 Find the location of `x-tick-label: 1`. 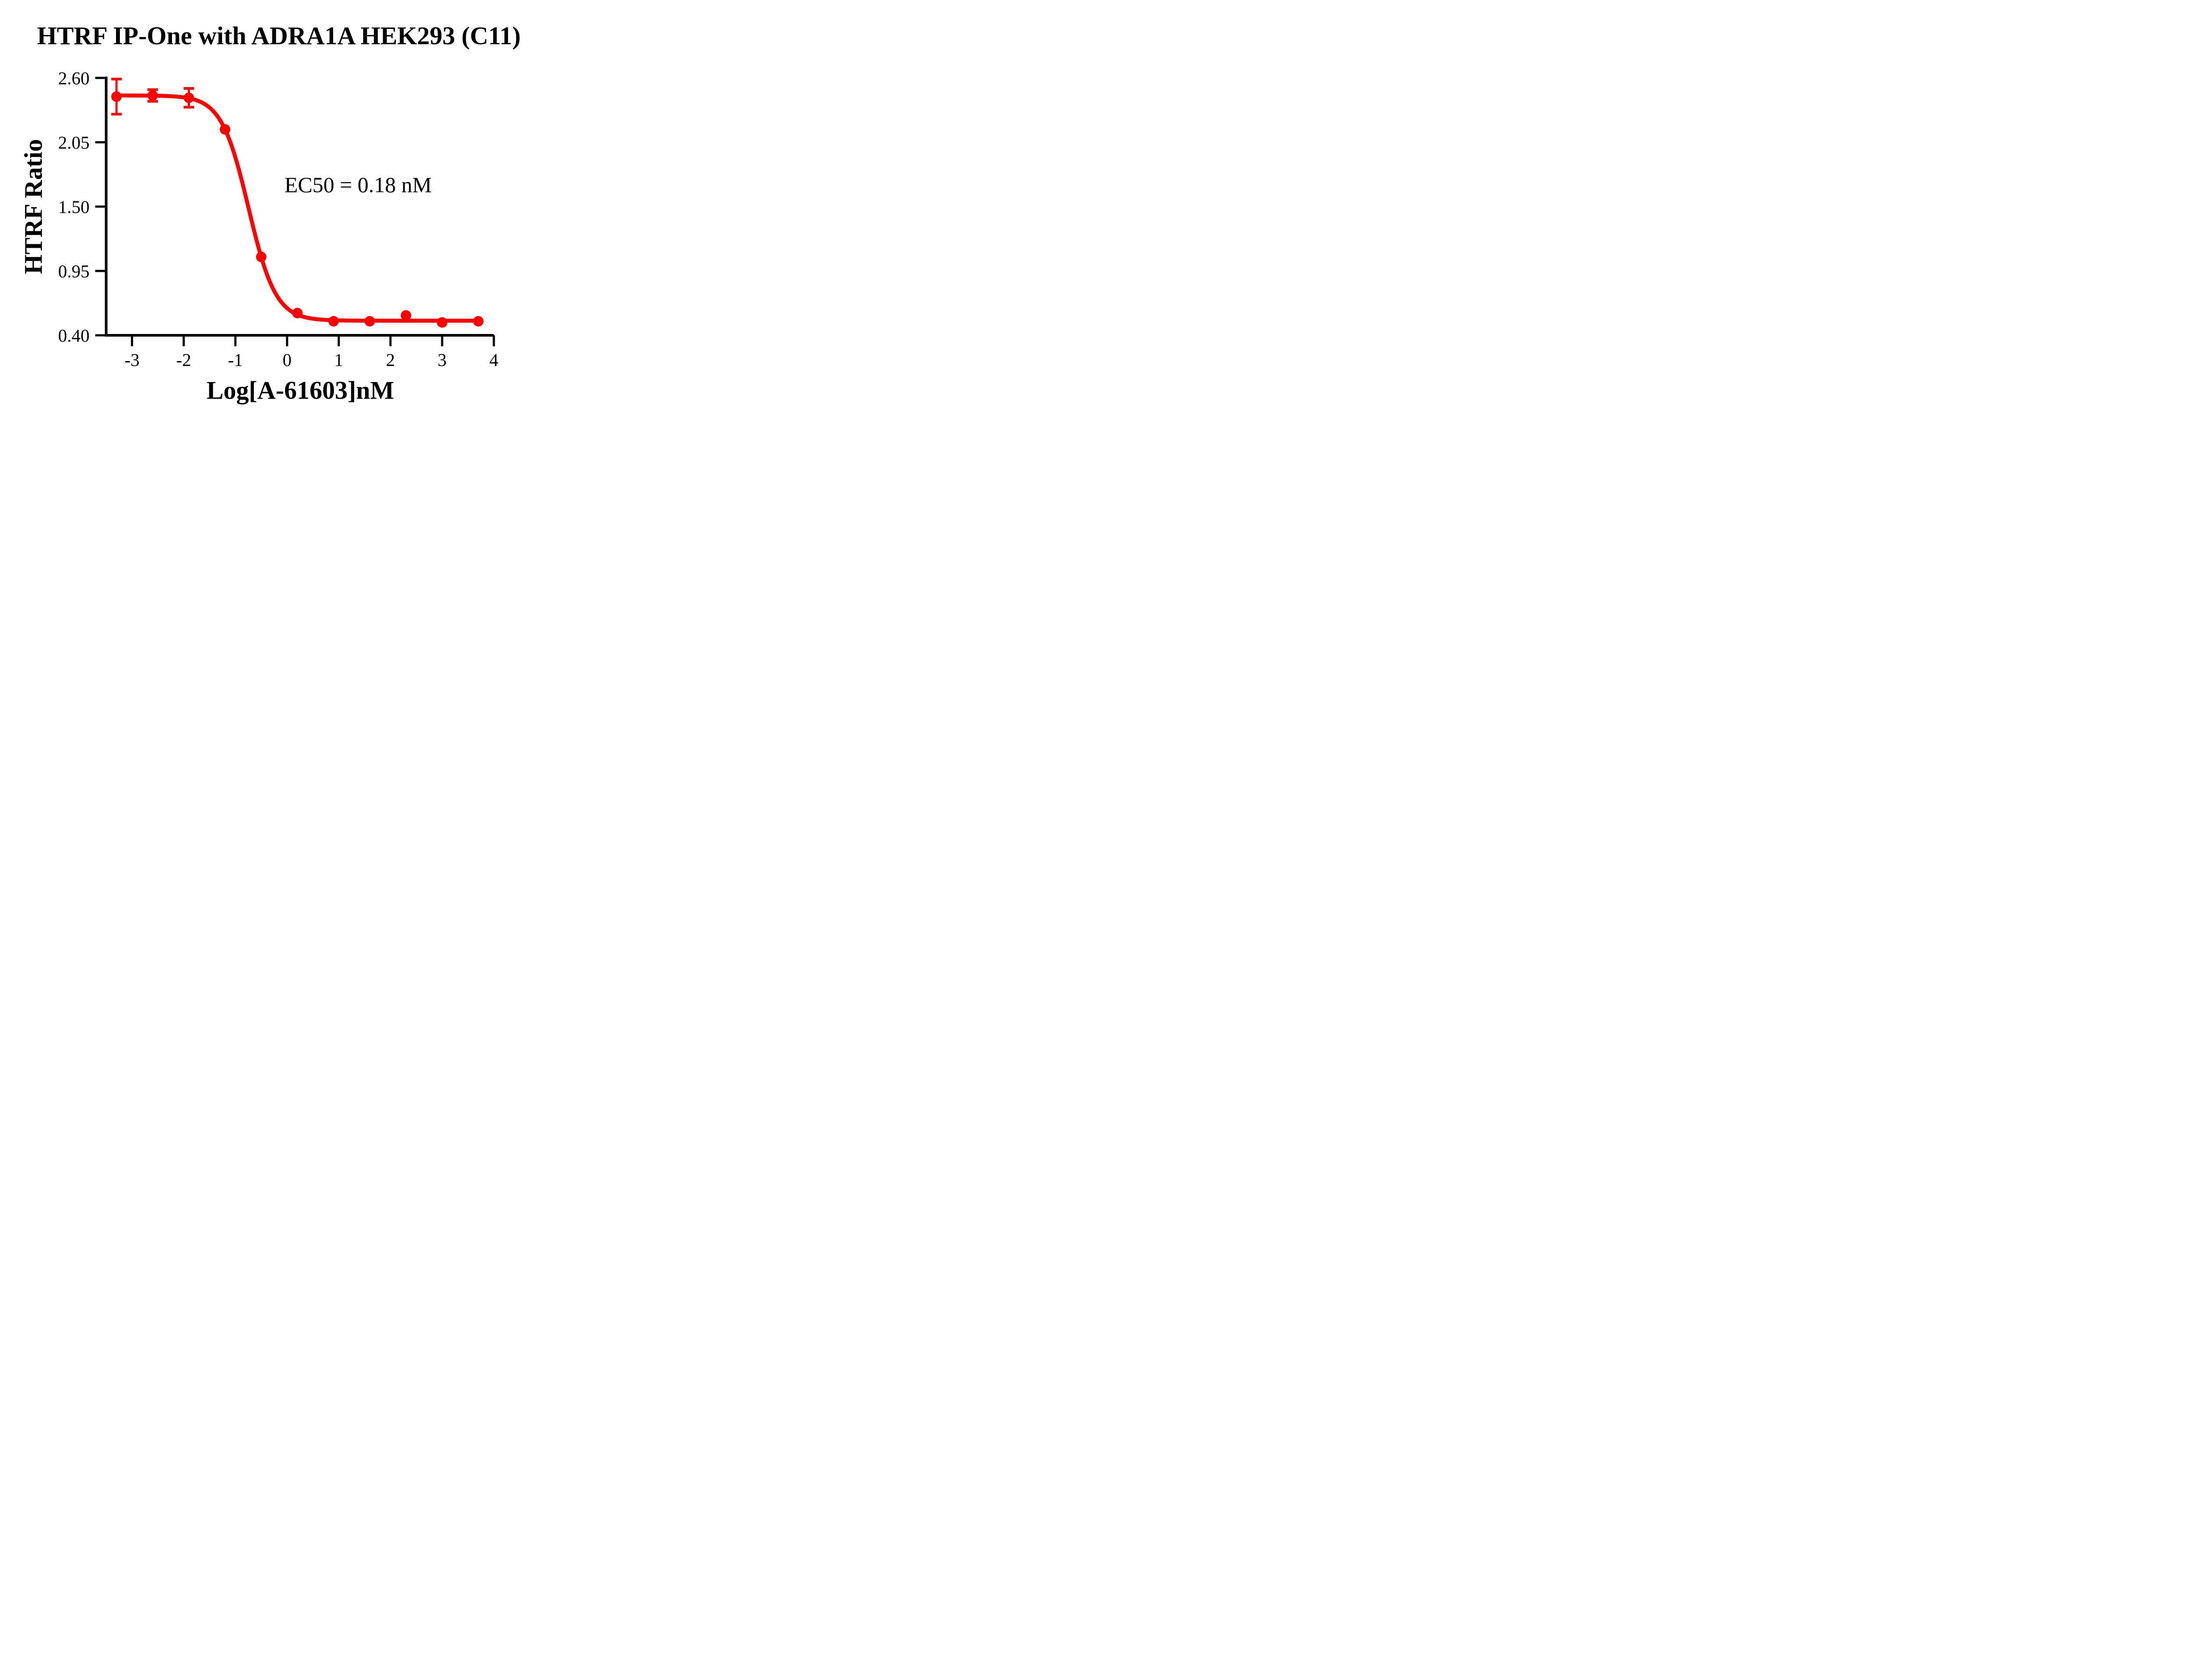

x-tick-label: 1 is located at coordinates (339, 360).